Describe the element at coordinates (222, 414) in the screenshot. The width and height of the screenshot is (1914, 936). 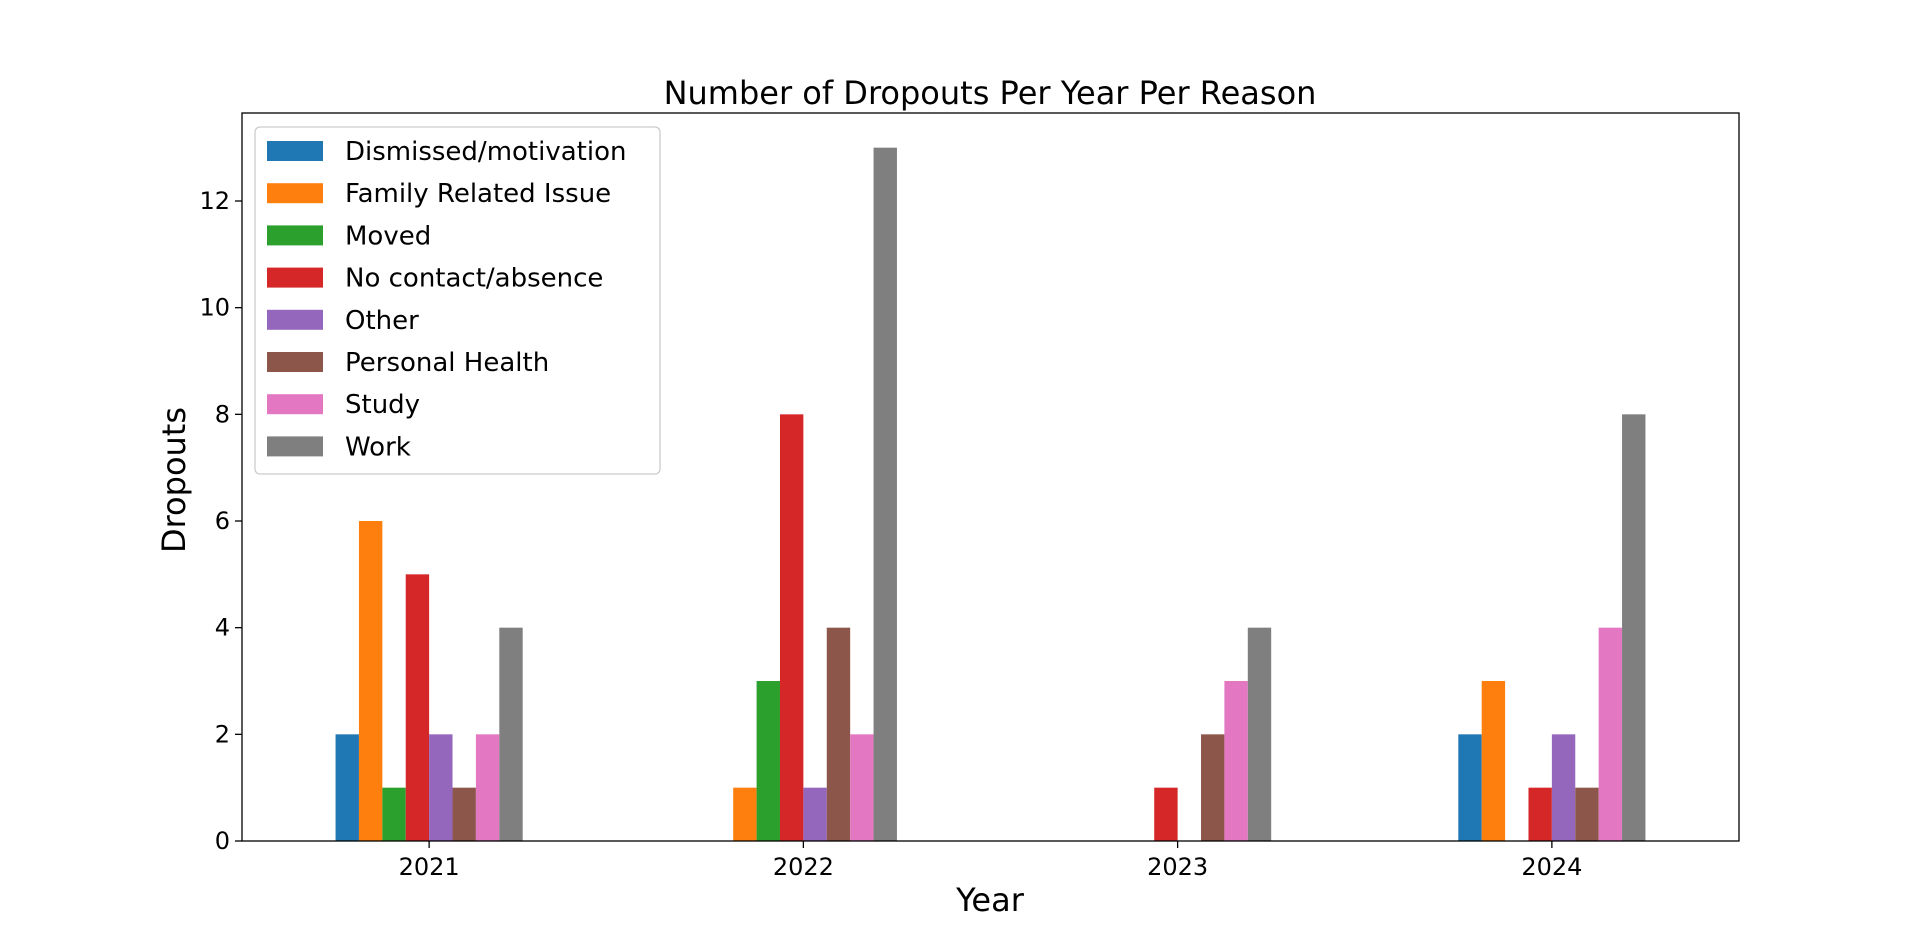
I see `y-tick-label: 8` at that location.